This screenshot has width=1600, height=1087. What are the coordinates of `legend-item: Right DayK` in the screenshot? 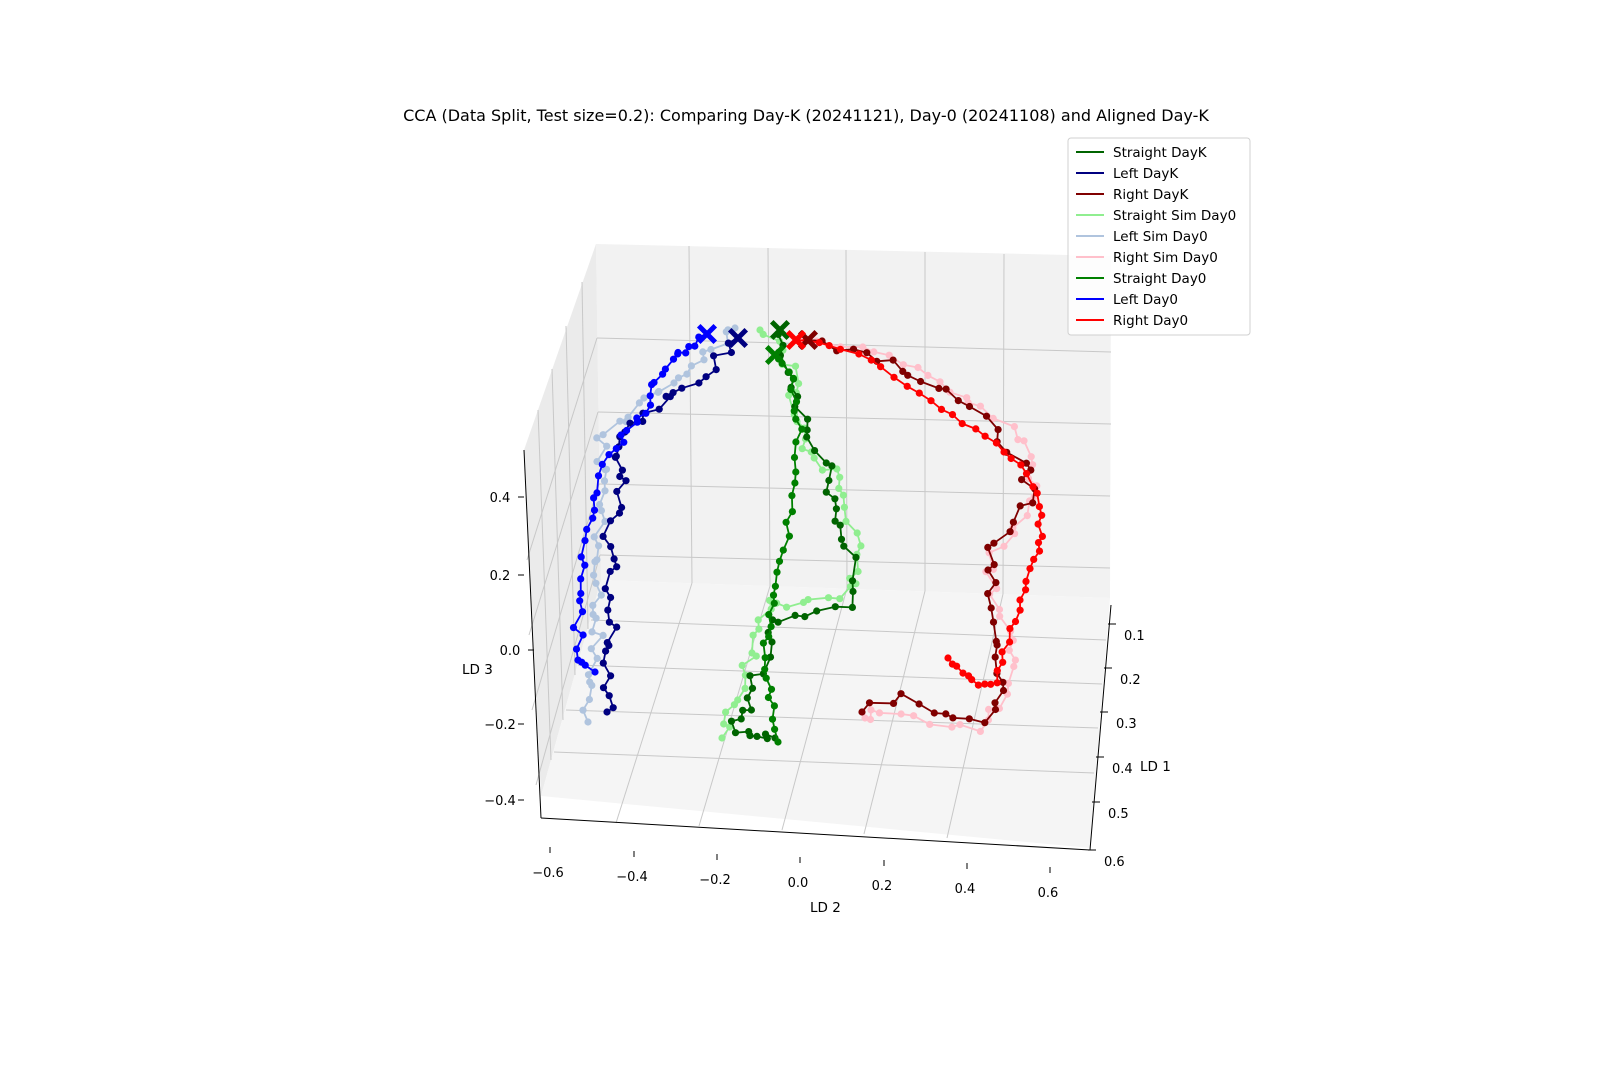 It's located at (1132, 195).